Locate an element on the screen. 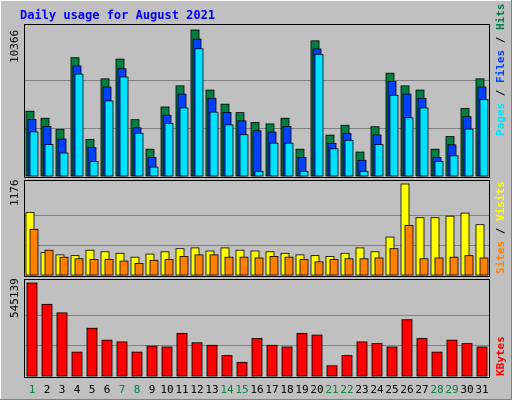 The height and width of the screenshot is (400, 512). day-label-27: 27 is located at coordinates (421, 389).